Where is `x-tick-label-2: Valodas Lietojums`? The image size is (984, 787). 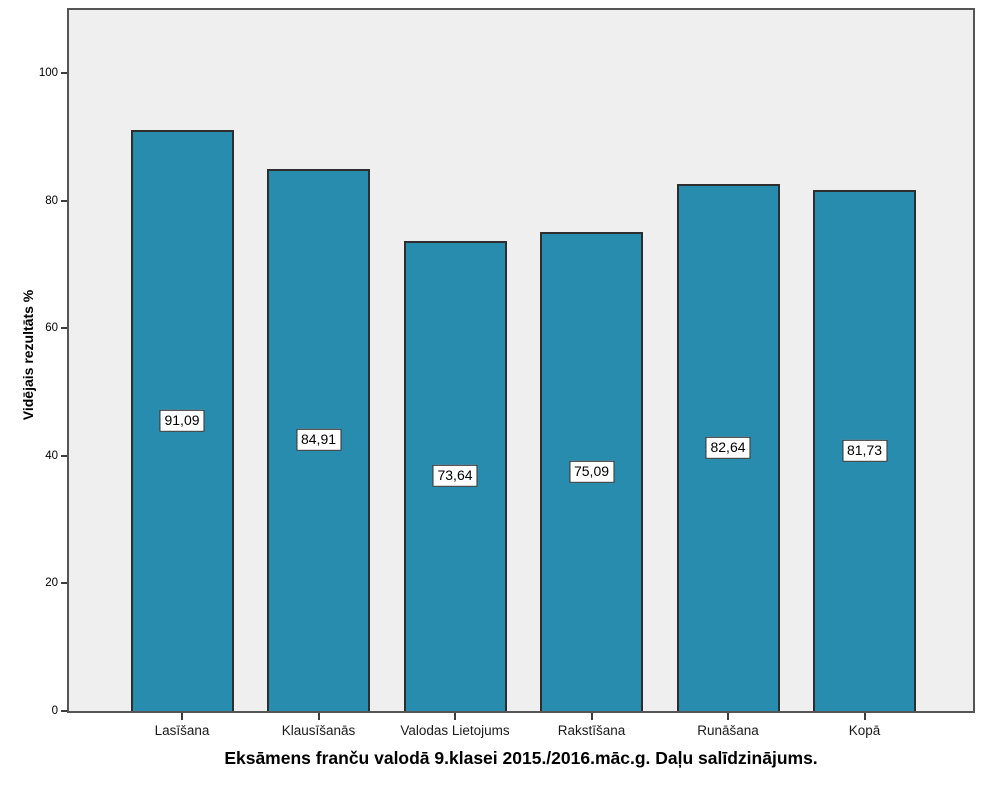
x-tick-label-2: Valodas Lietojums is located at coordinates (455, 730).